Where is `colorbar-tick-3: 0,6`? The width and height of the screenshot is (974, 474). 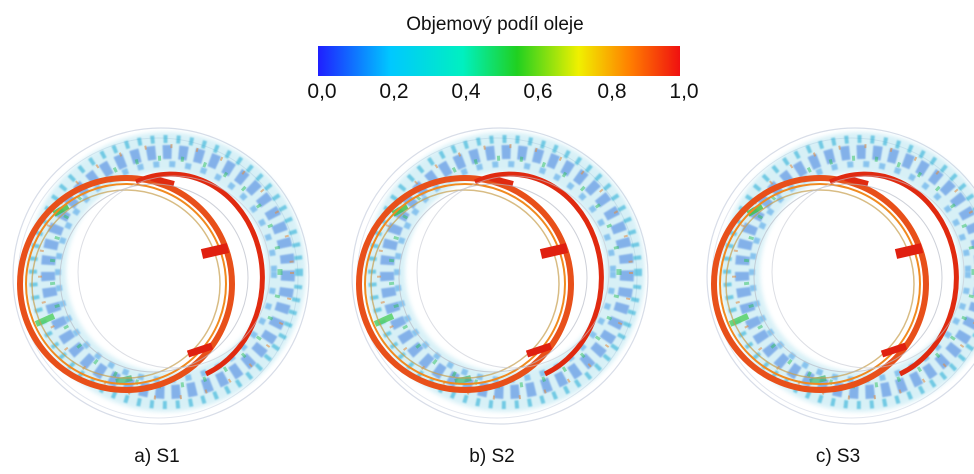
colorbar-tick-3: 0,6 is located at coordinates (538, 91).